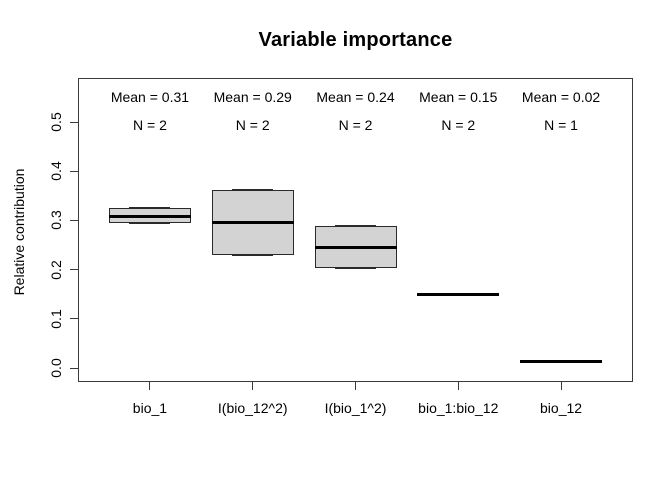 The height and width of the screenshot is (480, 672). What do you see at coordinates (56, 368) in the screenshot?
I see `y-tick-label: 0.0` at bounding box center [56, 368].